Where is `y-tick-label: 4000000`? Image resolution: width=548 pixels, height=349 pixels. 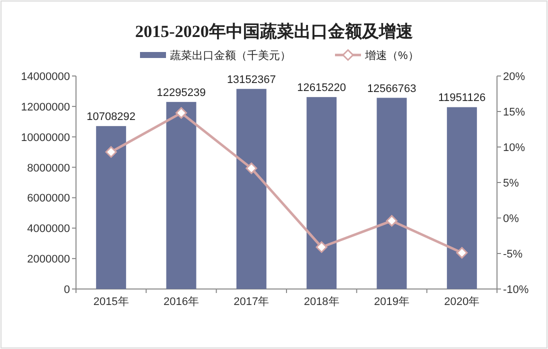
y-tick-label: 4000000 is located at coordinates (48, 229).